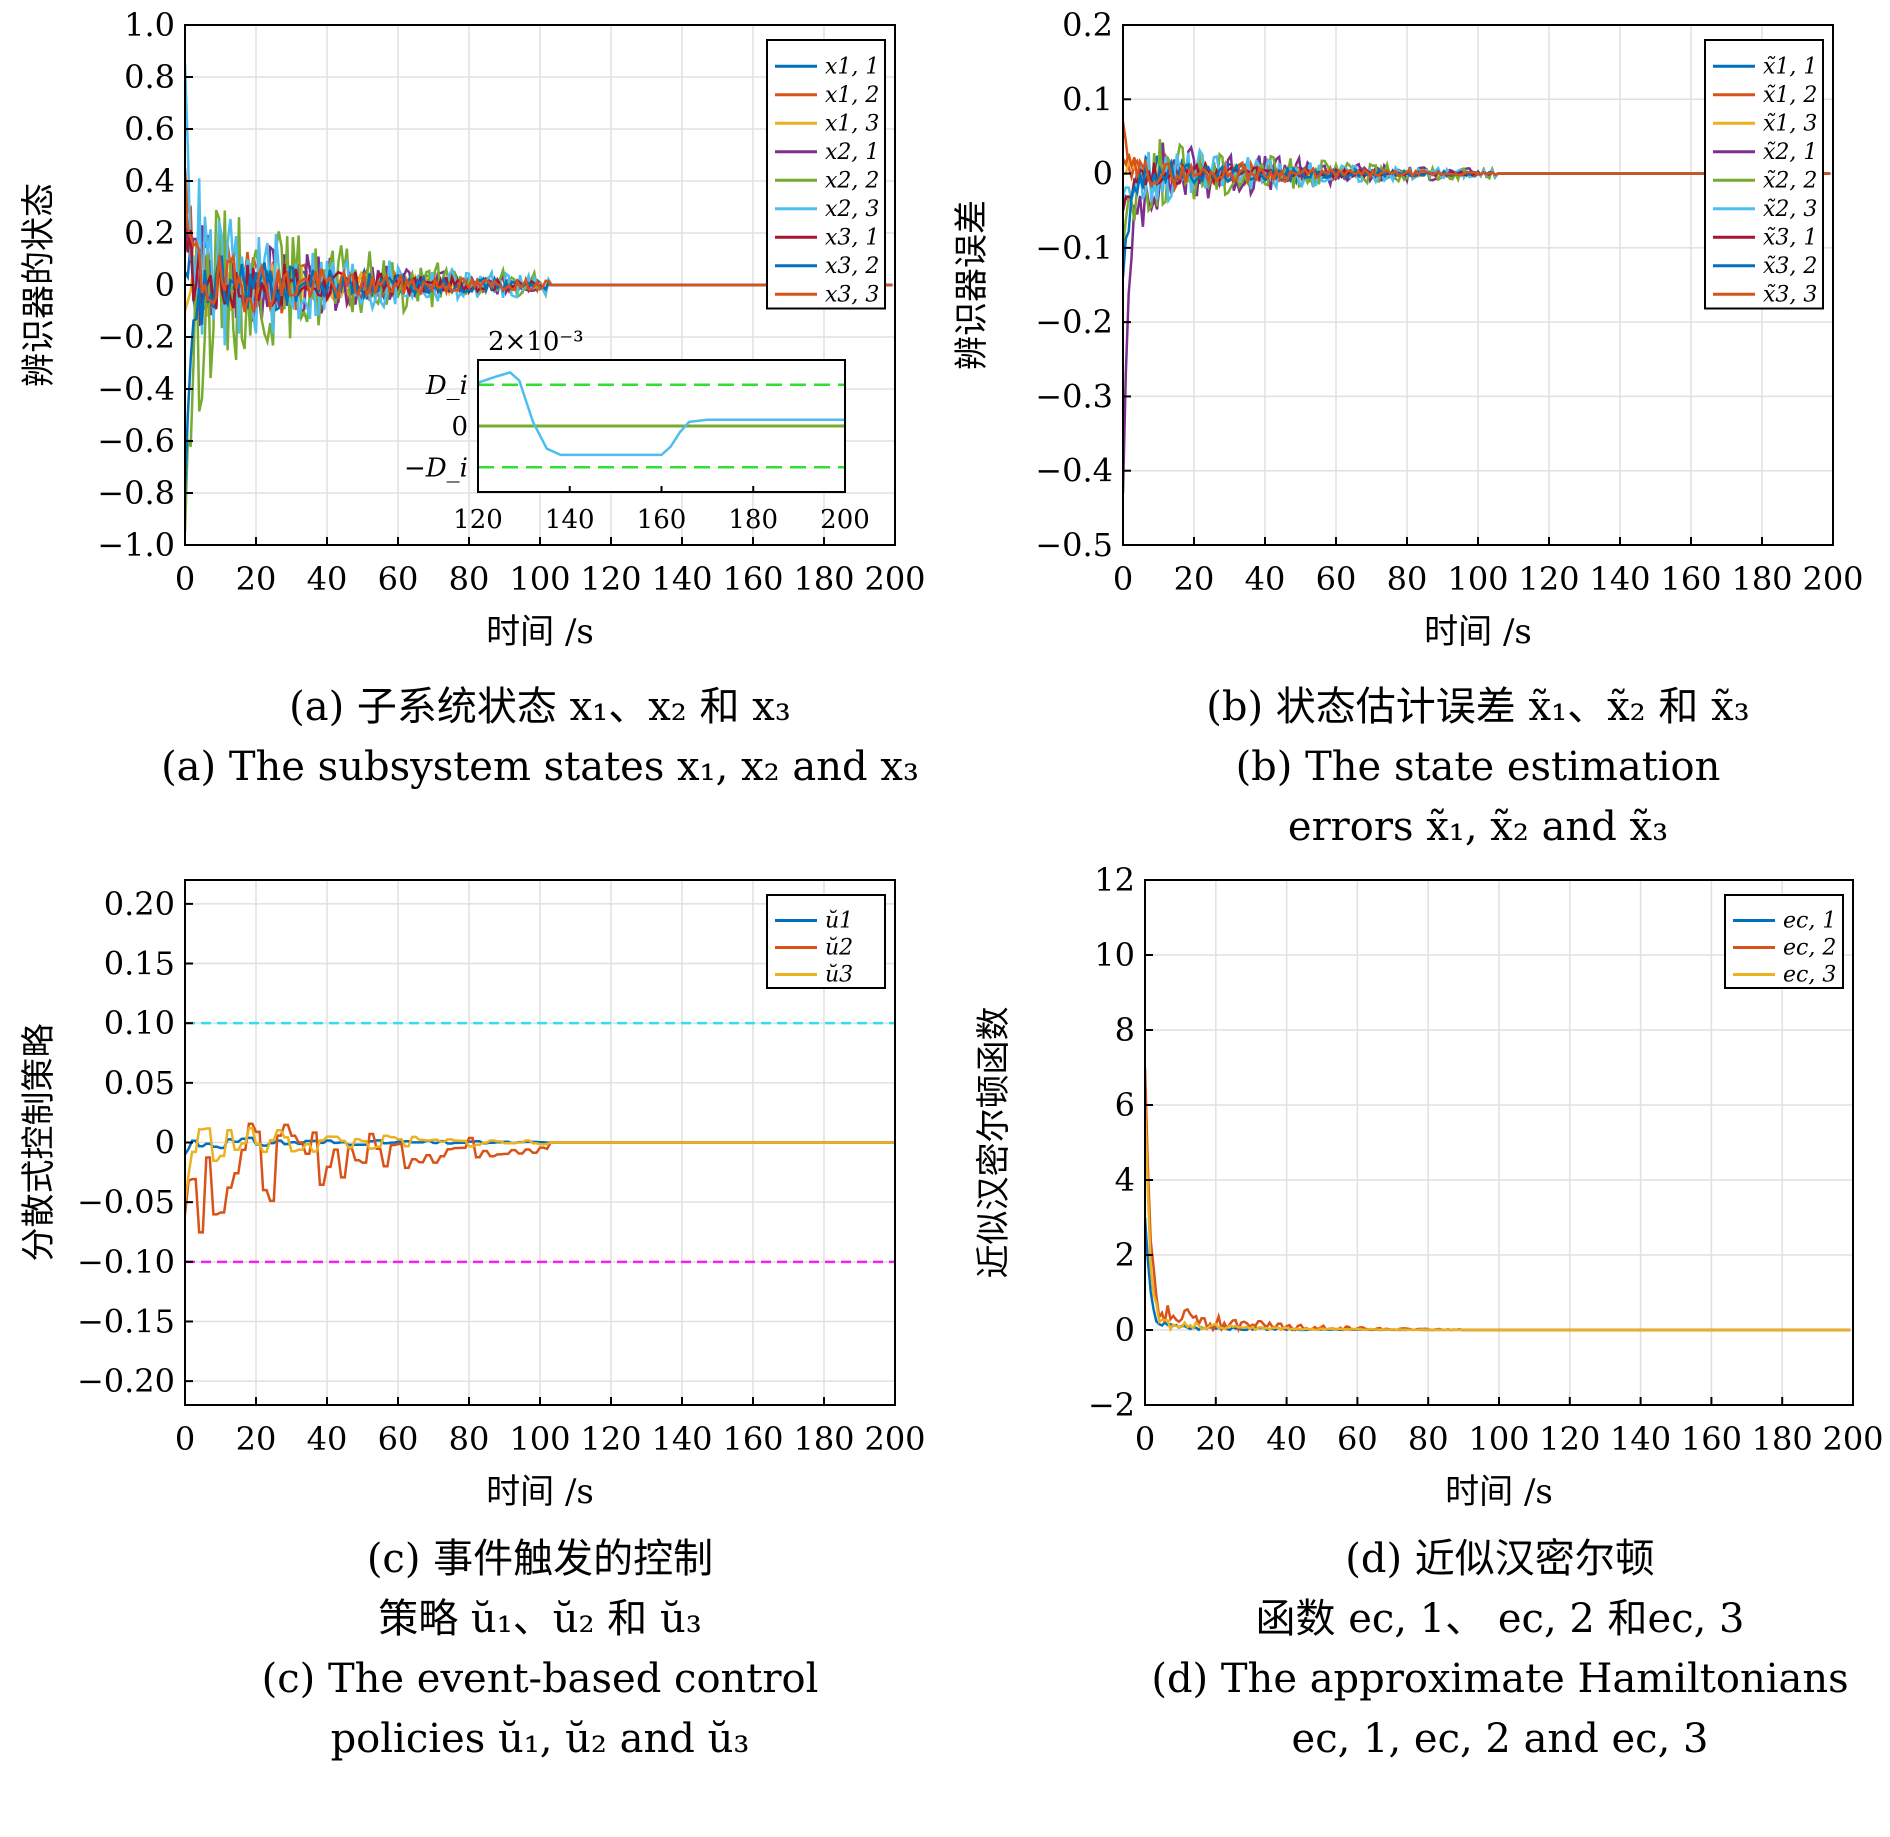 The image size is (1890, 1837). I want to click on caption-line-2: errors x̃₁, x̃₂ and x̃₃, so click(1478, 827).